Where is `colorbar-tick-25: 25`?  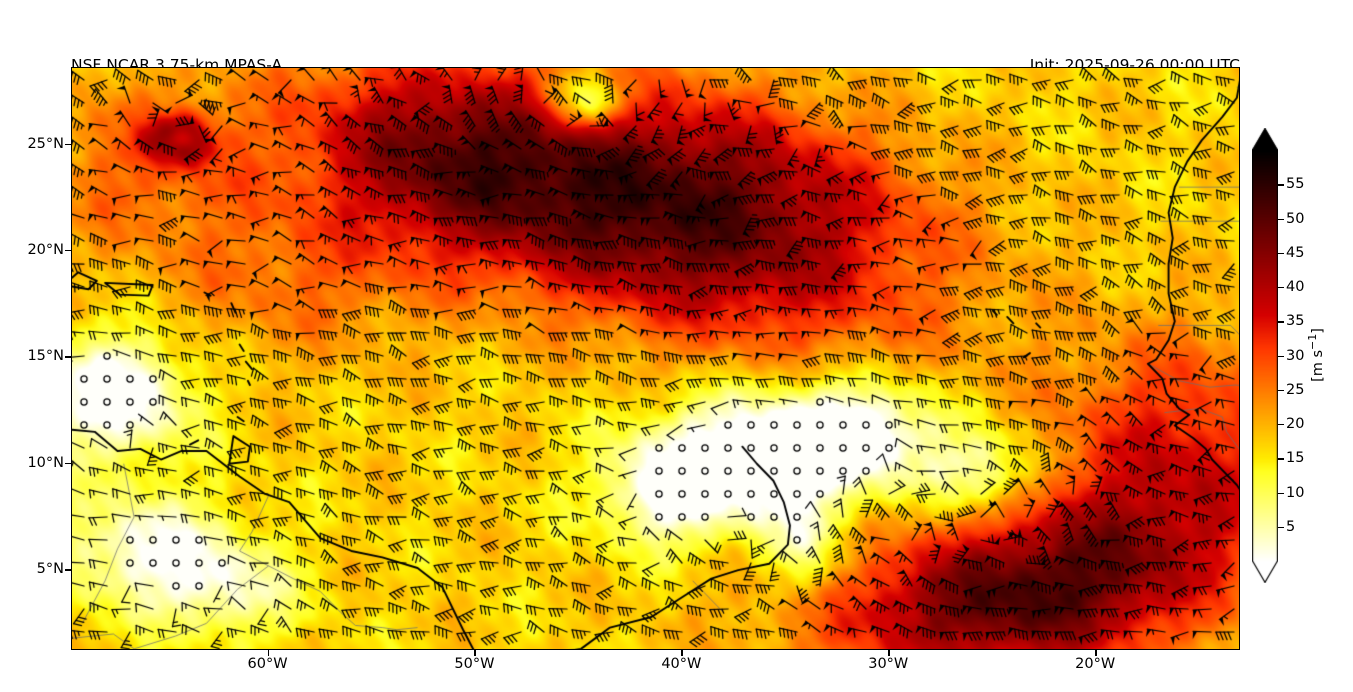
colorbar-tick-25: 25 is located at coordinates (1295, 389).